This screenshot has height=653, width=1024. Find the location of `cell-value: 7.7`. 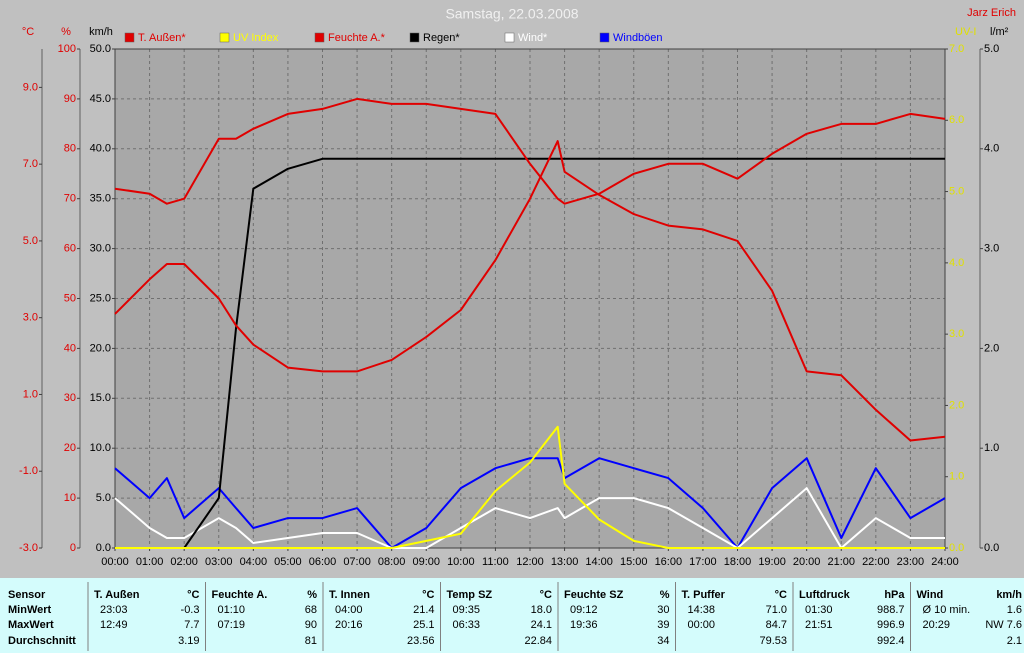

cell-value: 7.7 is located at coordinates (191, 625).